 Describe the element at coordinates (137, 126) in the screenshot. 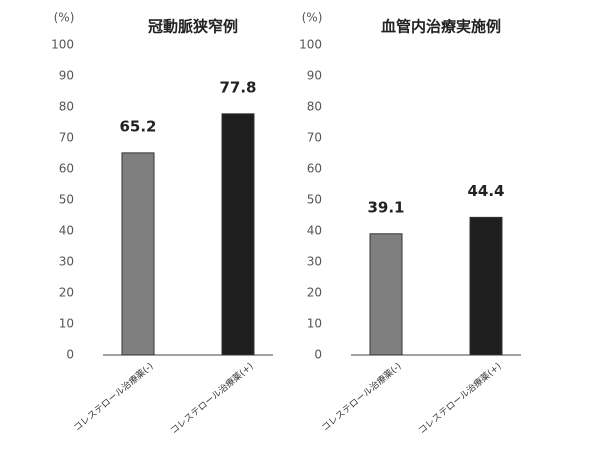

I see `value-label: 65.2` at that location.